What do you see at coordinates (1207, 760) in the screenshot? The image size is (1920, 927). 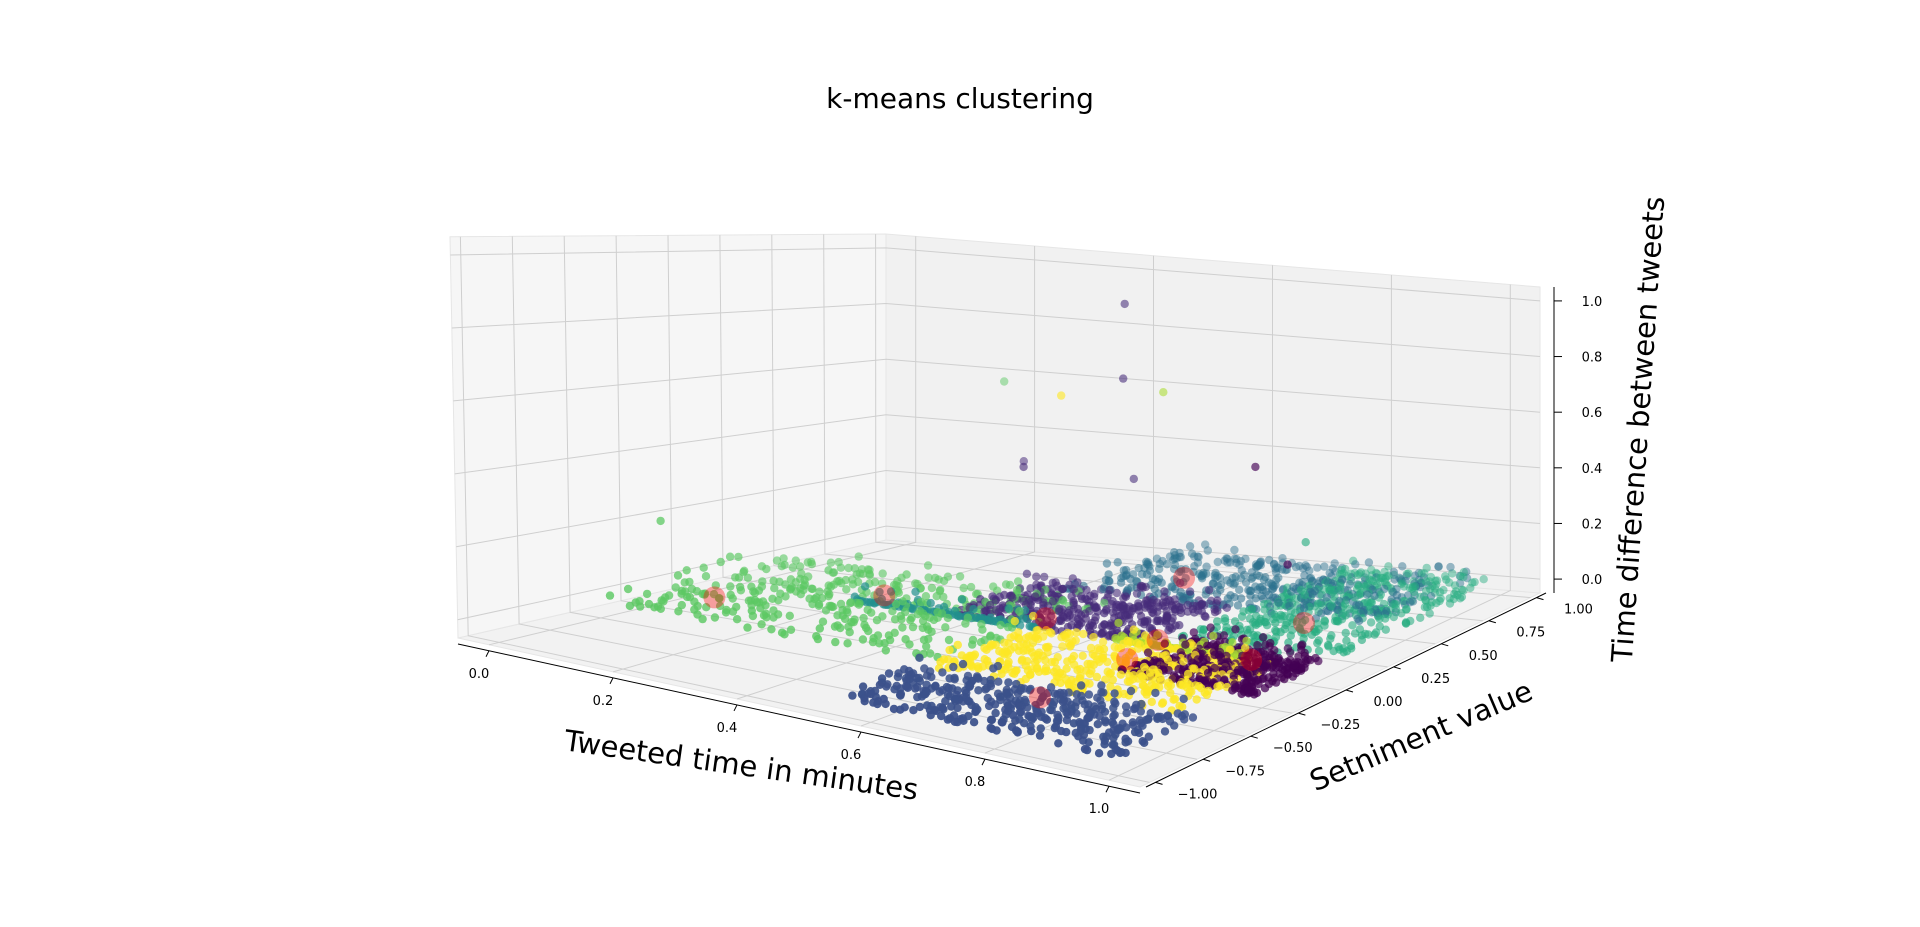 I see `y-tick-mark` at bounding box center [1207, 760].